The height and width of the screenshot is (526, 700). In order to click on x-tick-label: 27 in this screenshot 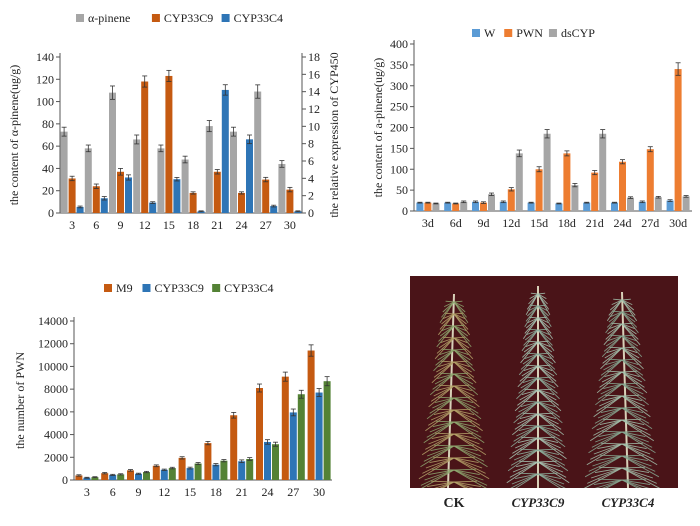, I will do `click(293, 492)`.